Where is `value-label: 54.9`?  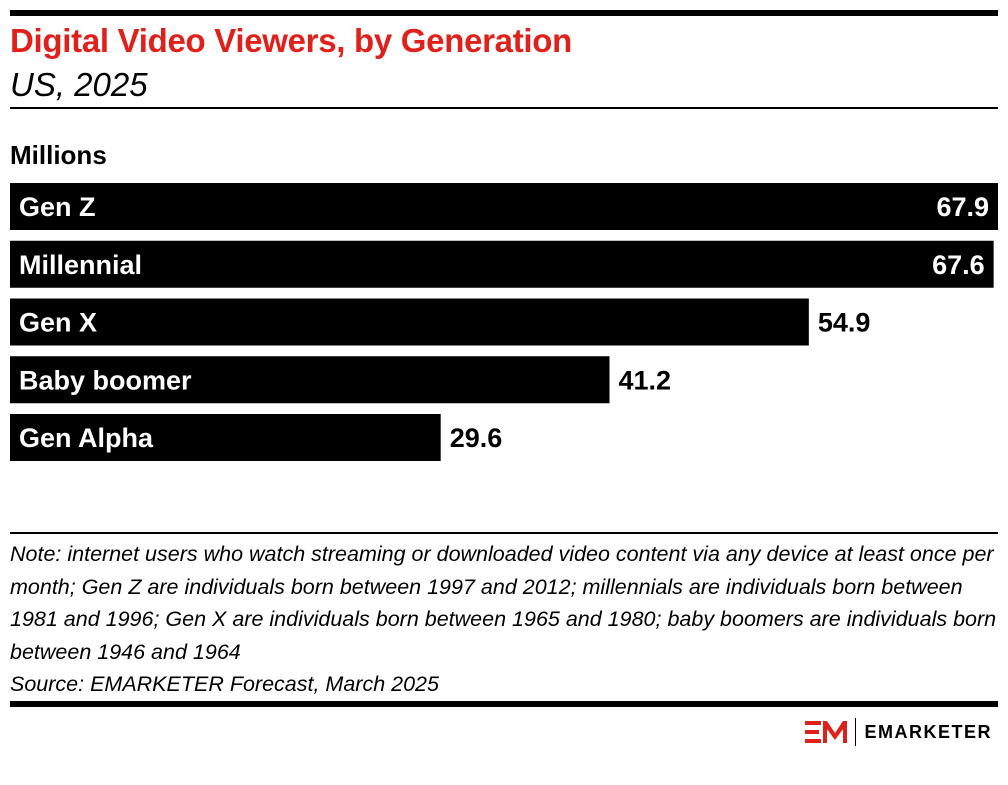
value-label: 54.9 is located at coordinates (844, 323).